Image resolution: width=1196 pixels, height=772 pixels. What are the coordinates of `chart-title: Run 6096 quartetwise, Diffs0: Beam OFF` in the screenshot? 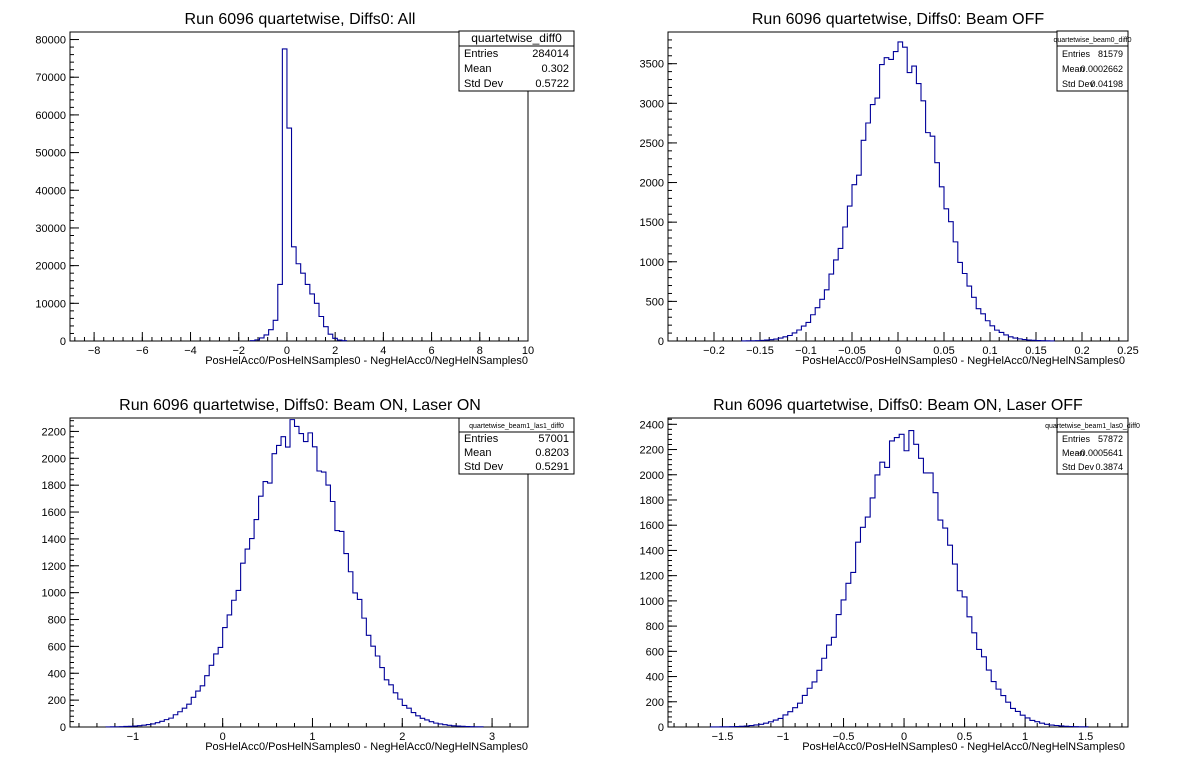 It's located at (898, 19).